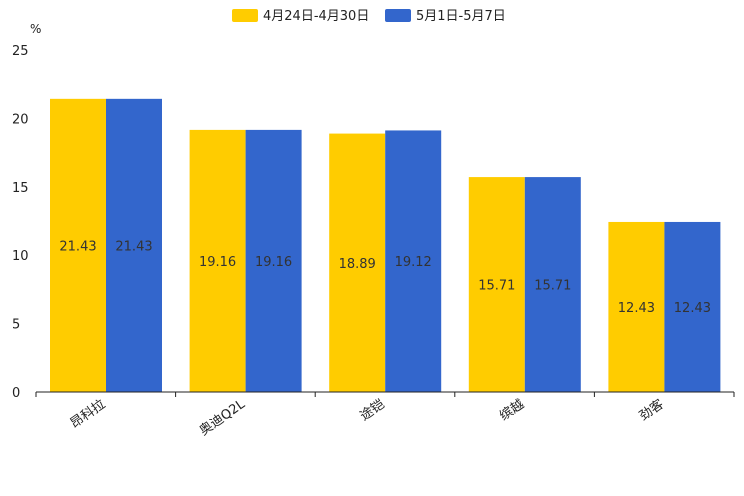 Image resolution: width=744 pixels, height=496 pixels. Describe the element at coordinates (20, 256) in the screenshot. I see `y-tick-label: 10` at that location.